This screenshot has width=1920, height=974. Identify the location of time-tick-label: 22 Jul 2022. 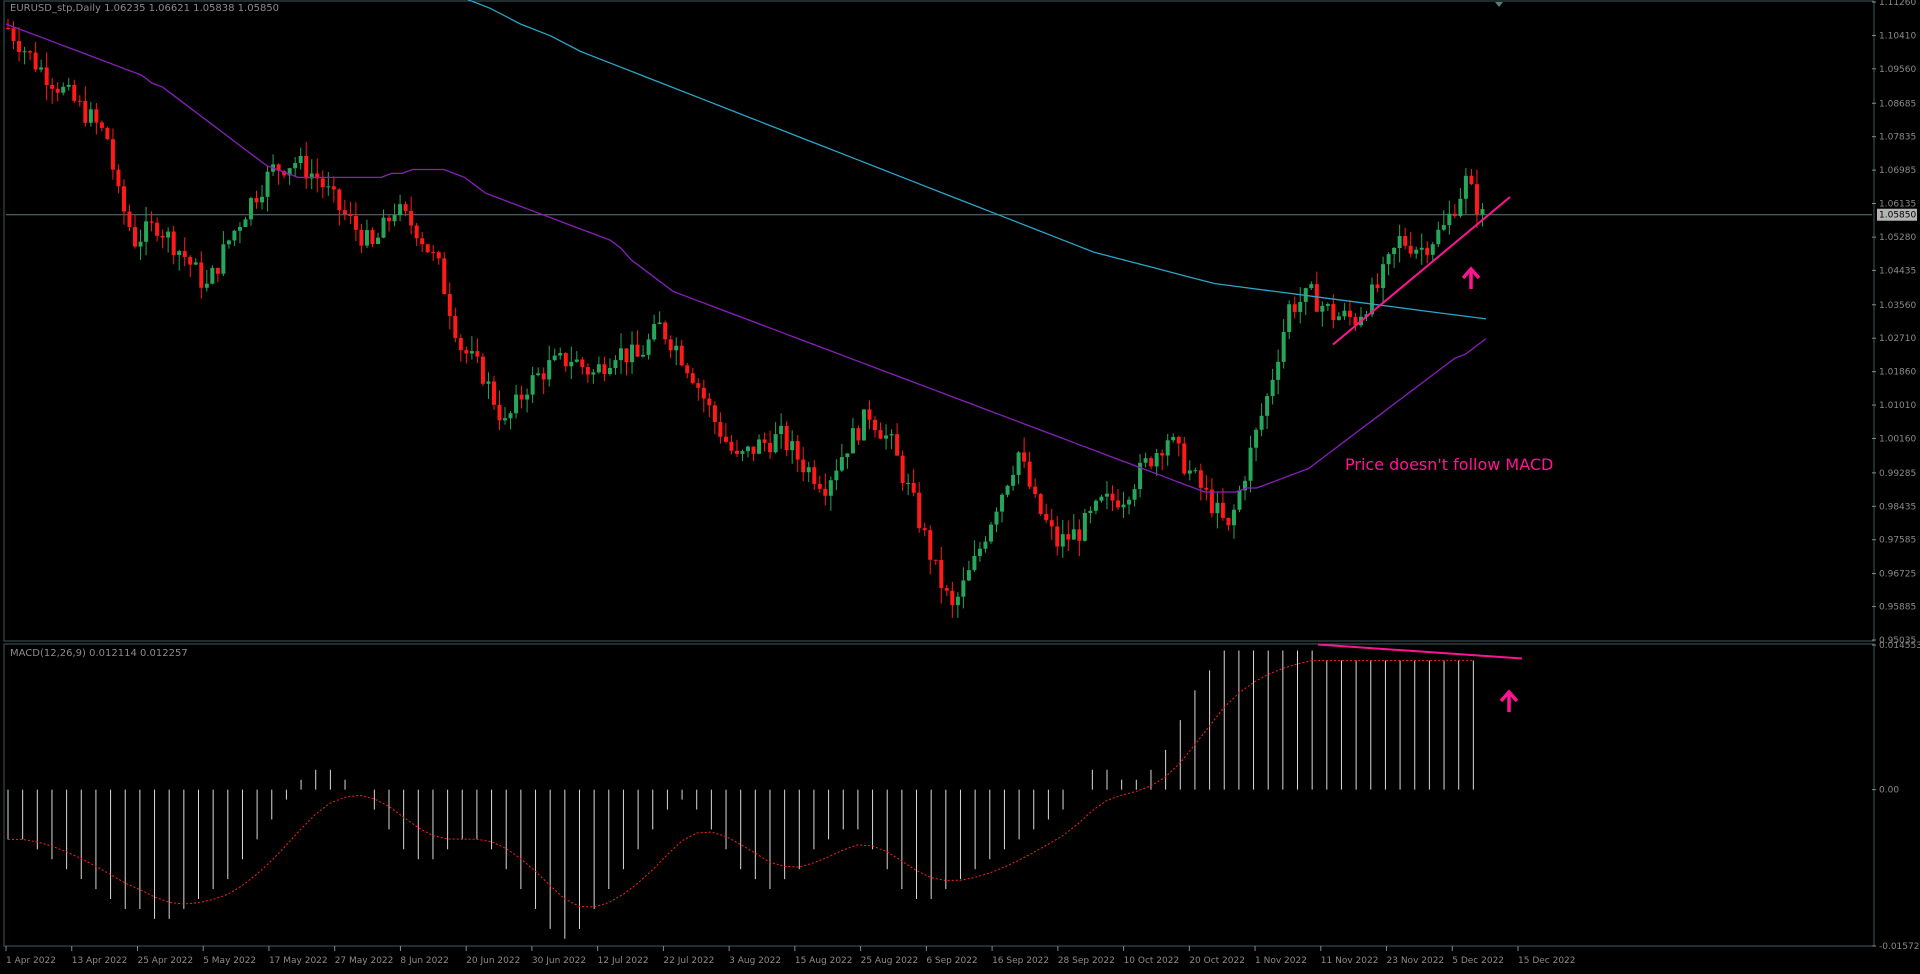
(688, 961).